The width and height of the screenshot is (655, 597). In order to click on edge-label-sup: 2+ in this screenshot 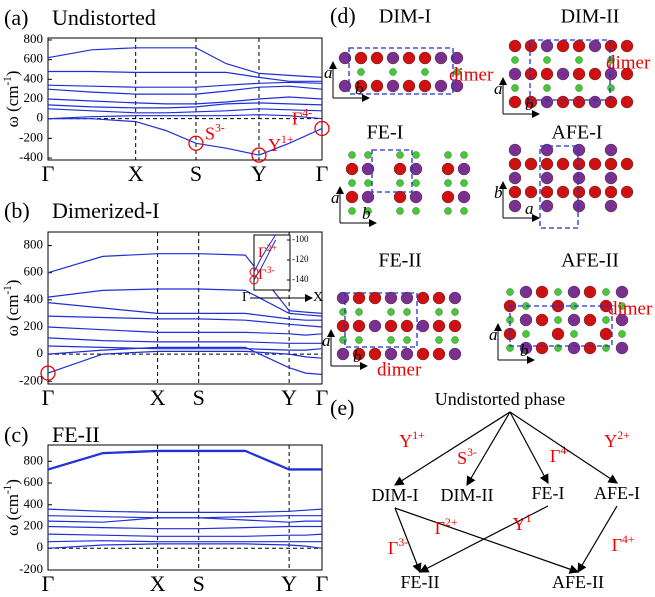, I will do `click(623, 435)`.